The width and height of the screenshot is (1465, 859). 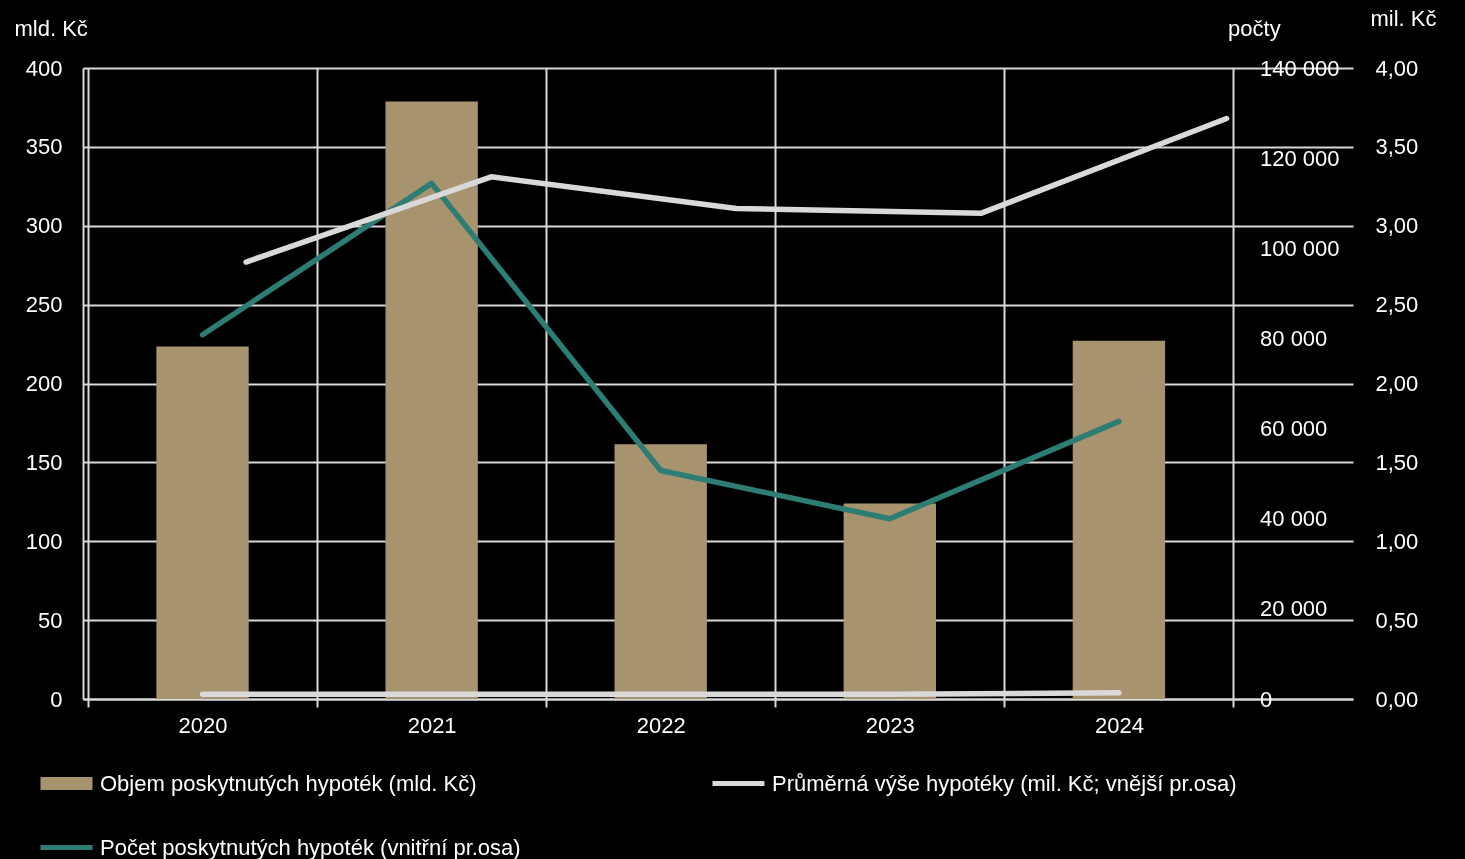 What do you see at coordinates (1294, 609) in the screenshot?
I see `y2-tick-label: 20 000` at bounding box center [1294, 609].